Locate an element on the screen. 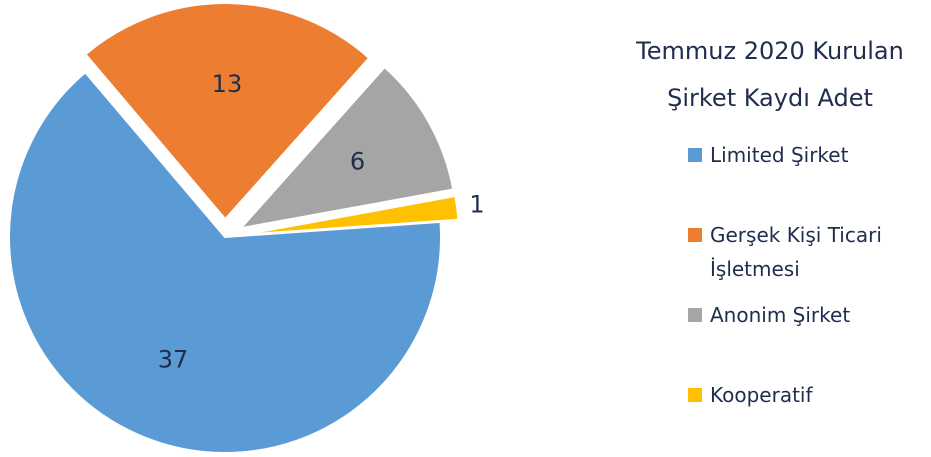  chart-title: Temmuz 2020 Kurulan Şirket Kaydı Adet is located at coordinates (770, 74).